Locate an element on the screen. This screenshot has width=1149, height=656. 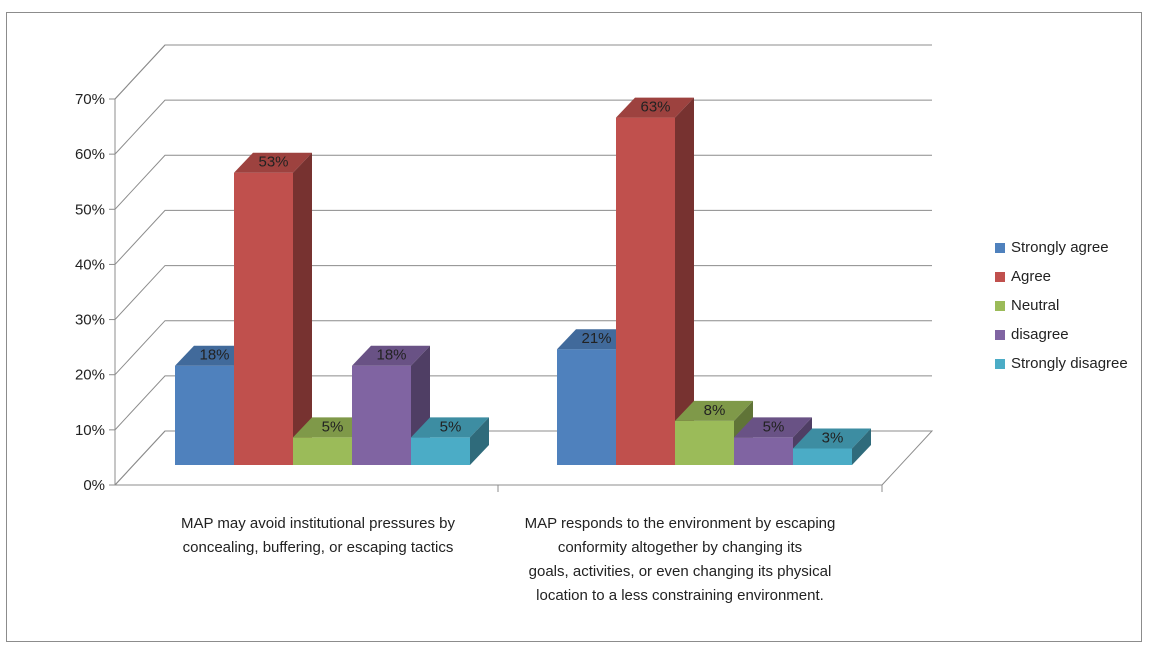
data-label-2-1: 8% is located at coordinates (715, 410).